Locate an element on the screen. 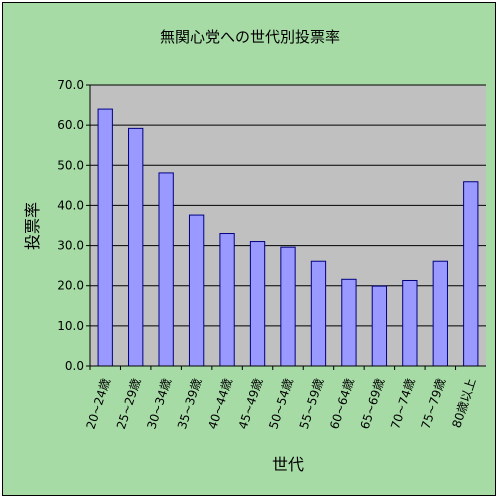  x-tick-label: 40~44歳 is located at coordinates (220, 404).